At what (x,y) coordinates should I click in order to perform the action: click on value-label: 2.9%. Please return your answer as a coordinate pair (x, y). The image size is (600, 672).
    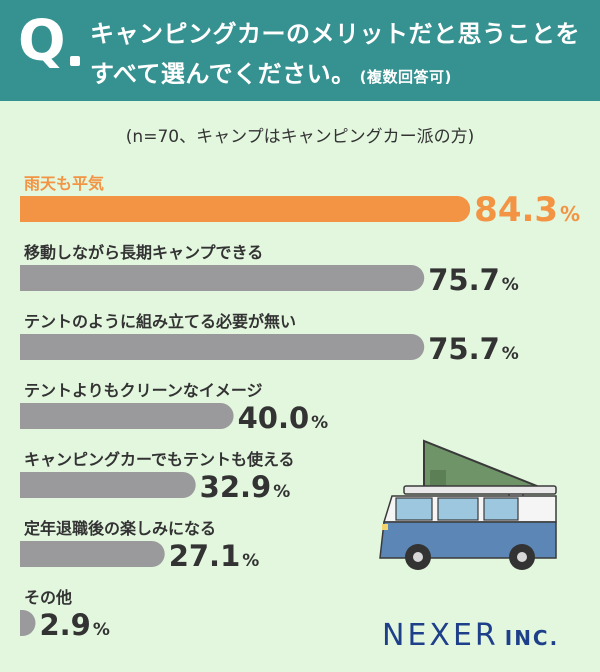
    Looking at the image, I should click on (74, 625).